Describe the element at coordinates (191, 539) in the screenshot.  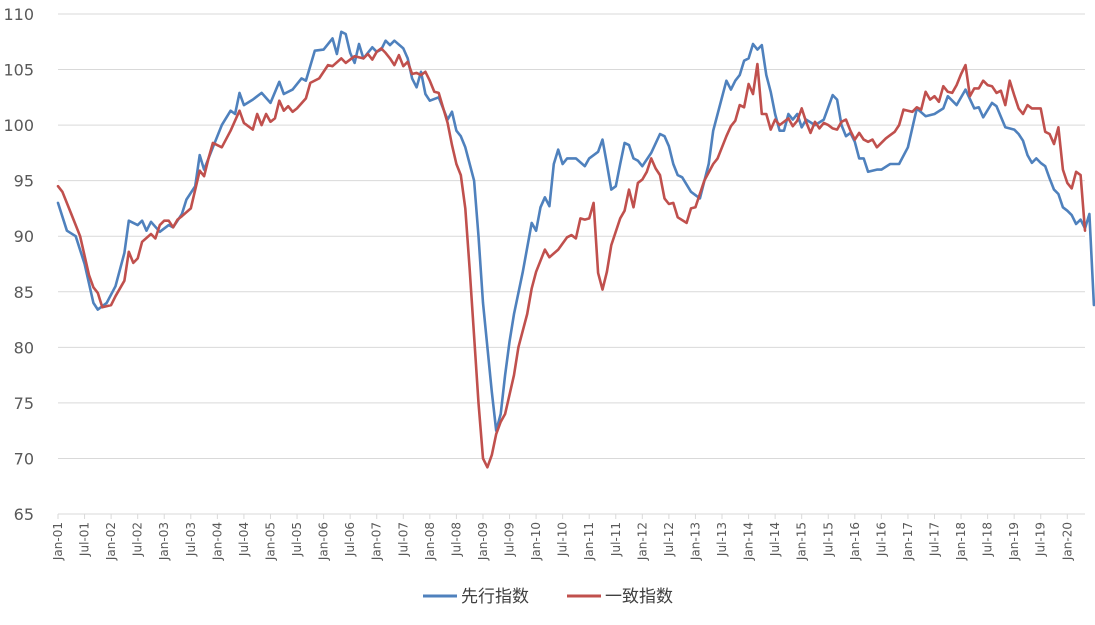
I see `x-tick-label: Jul-03` at that location.